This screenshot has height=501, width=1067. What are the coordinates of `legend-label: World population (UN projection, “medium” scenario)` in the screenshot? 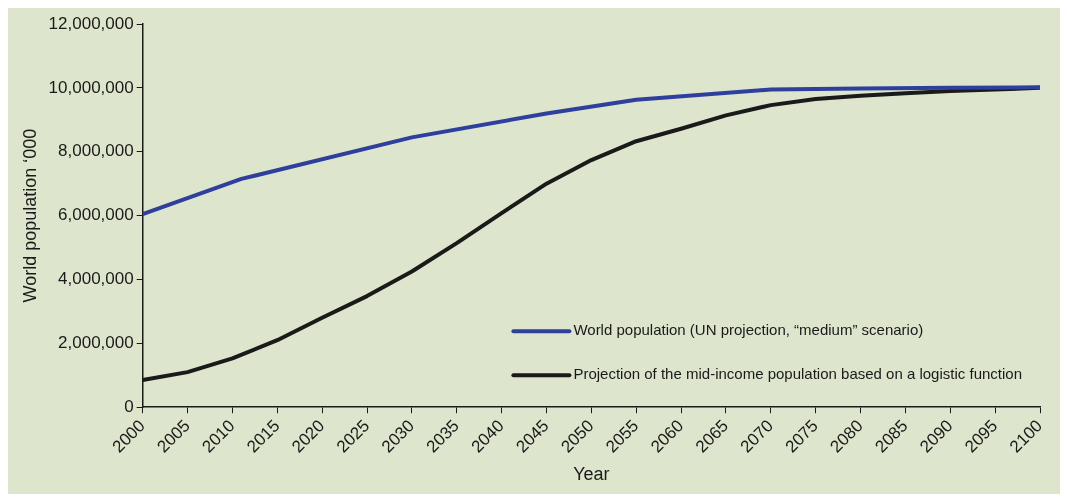 It's located at (748, 330).